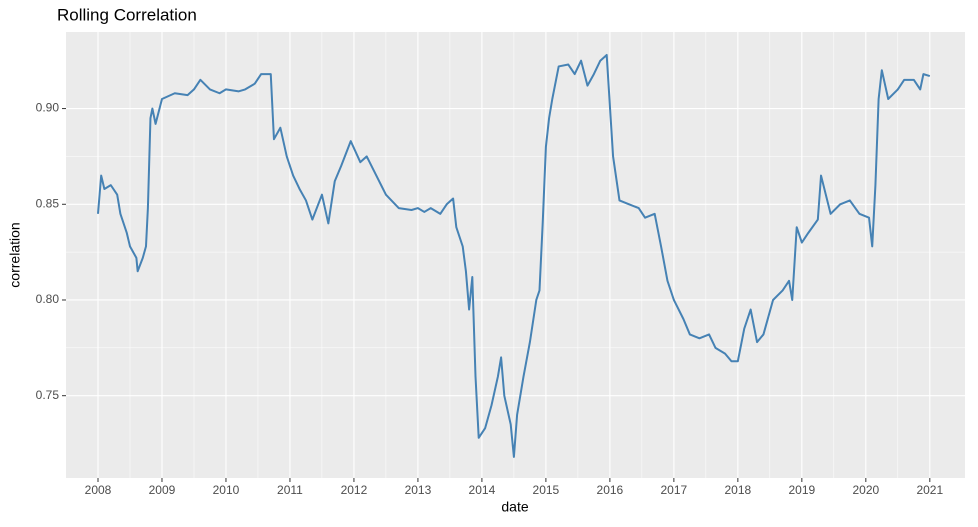 Image resolution: width=978 pixels, height=527 pixels. Describe the element at coordinates (354, 490) in the screenshot. I see `x-tick-label: 2012` at that location.